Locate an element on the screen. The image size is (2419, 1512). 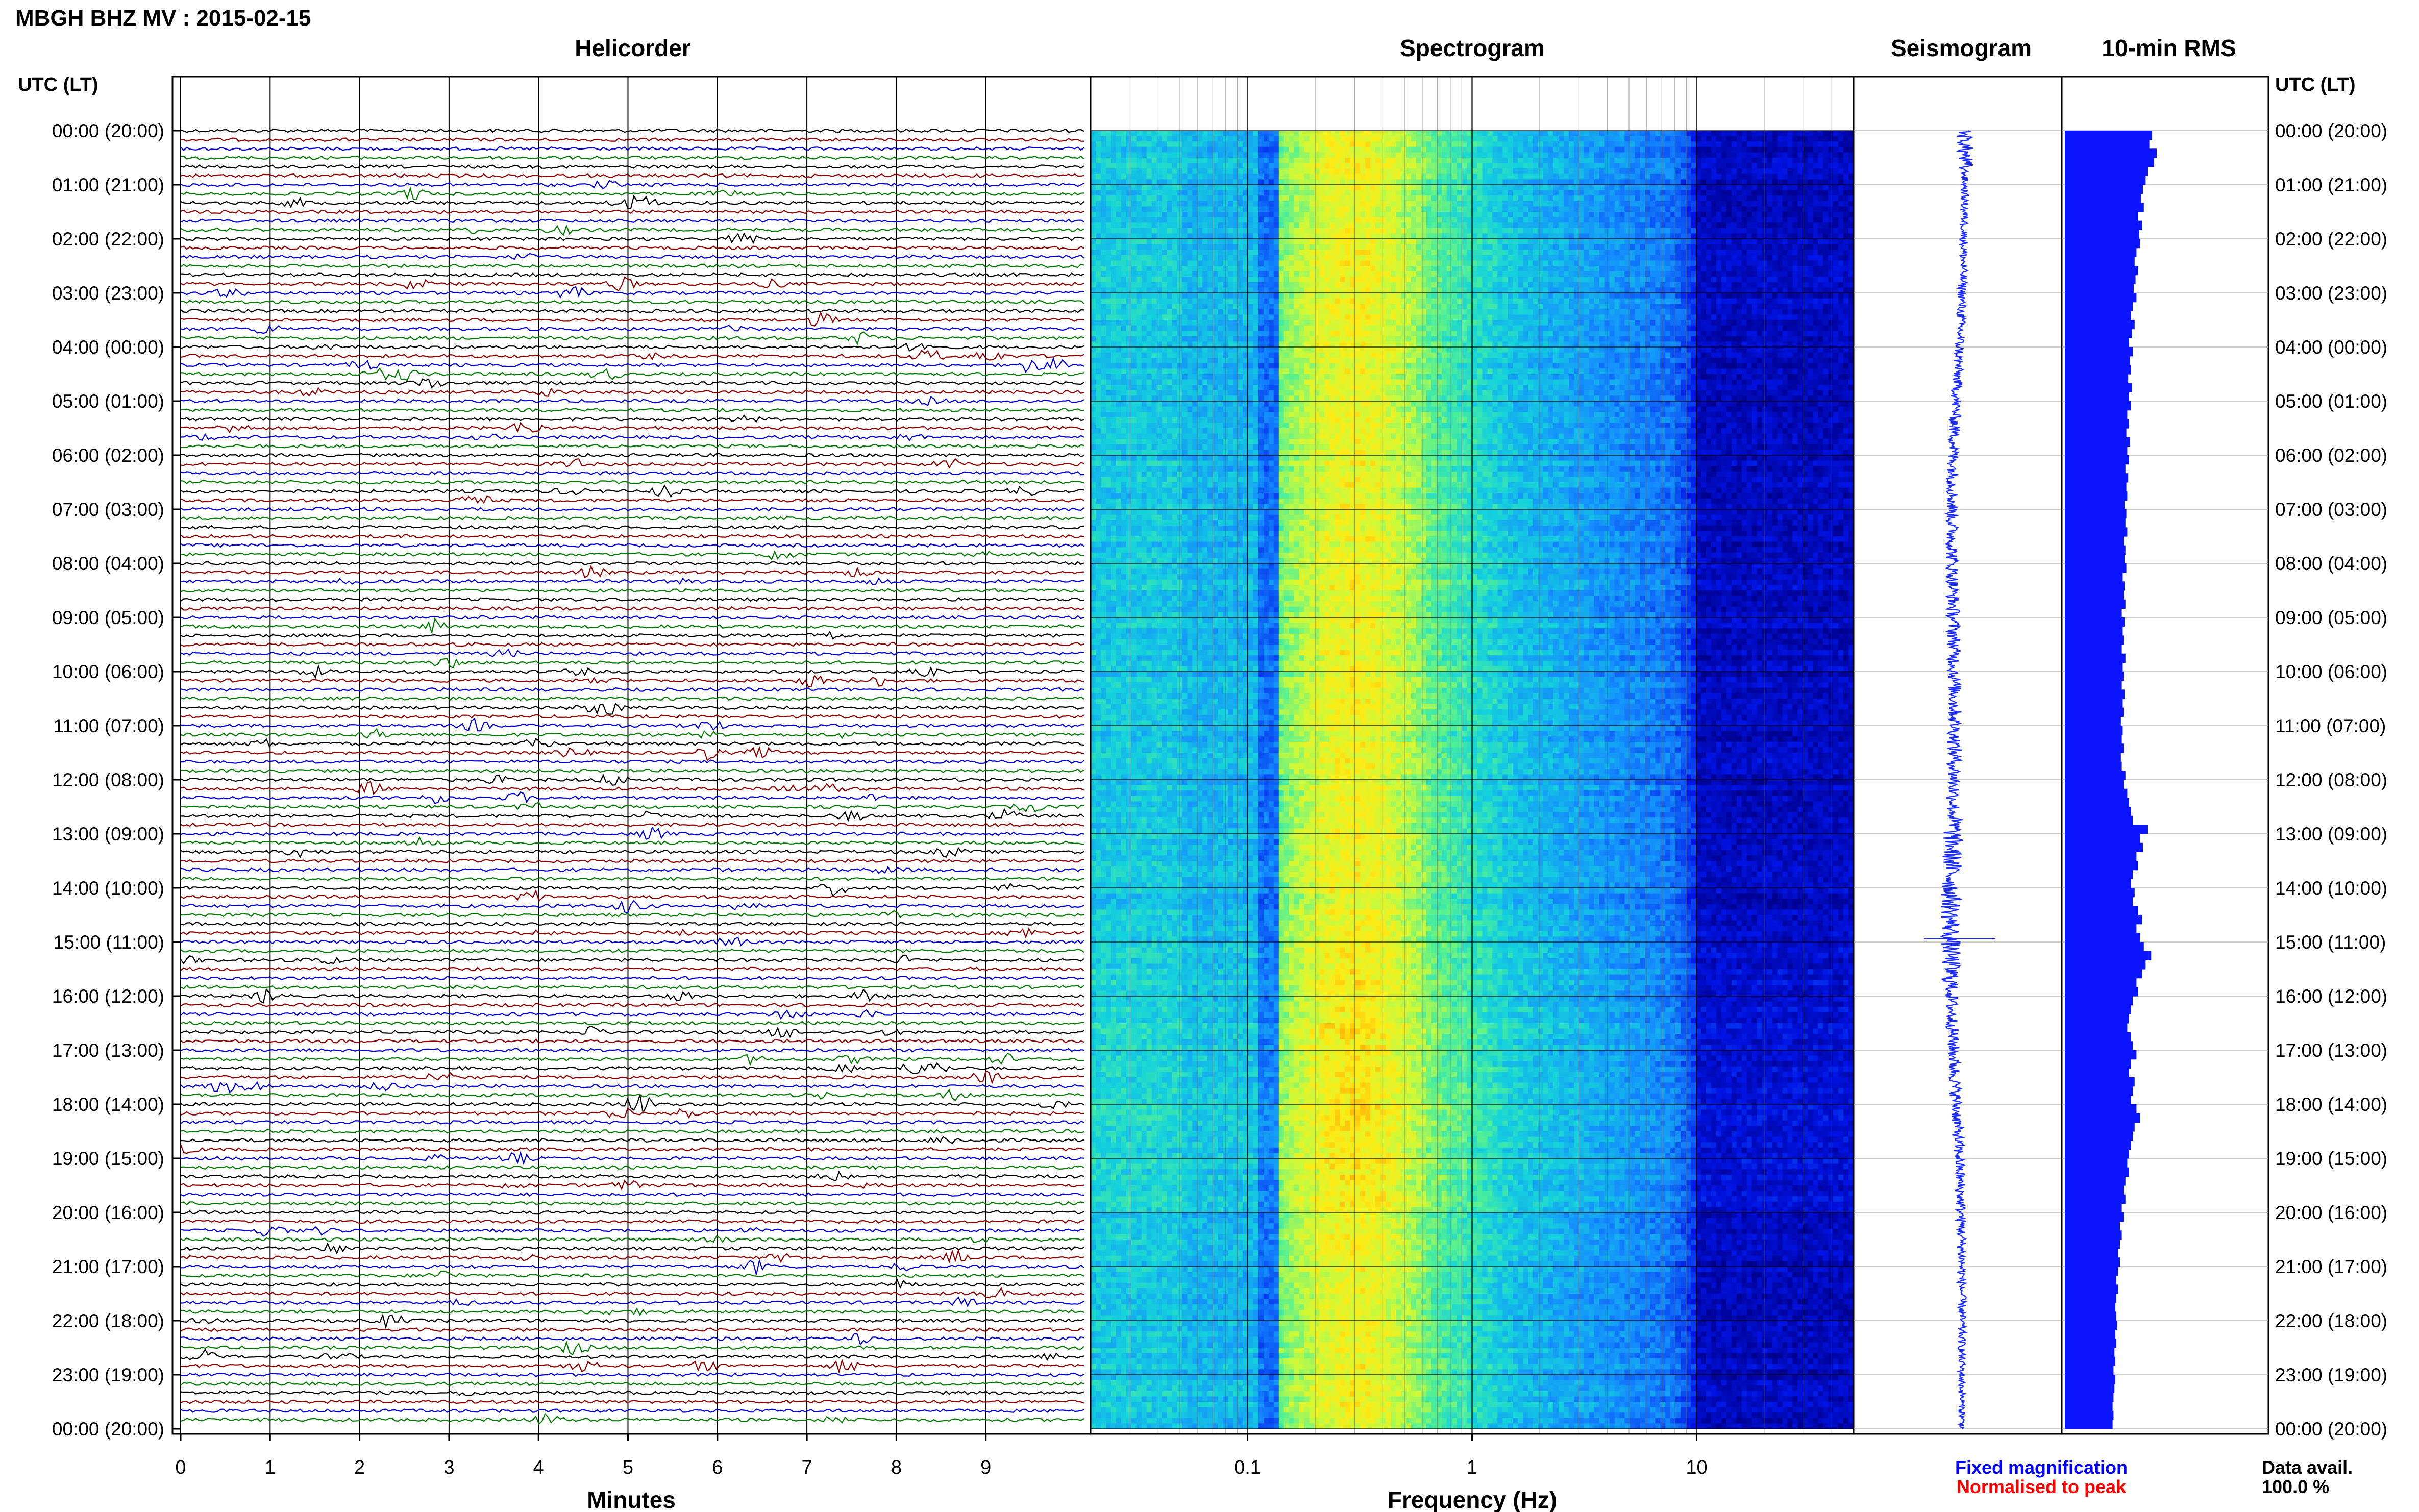
time-axis-label-left: UTC (LT) is located at coordinates (58, 84).